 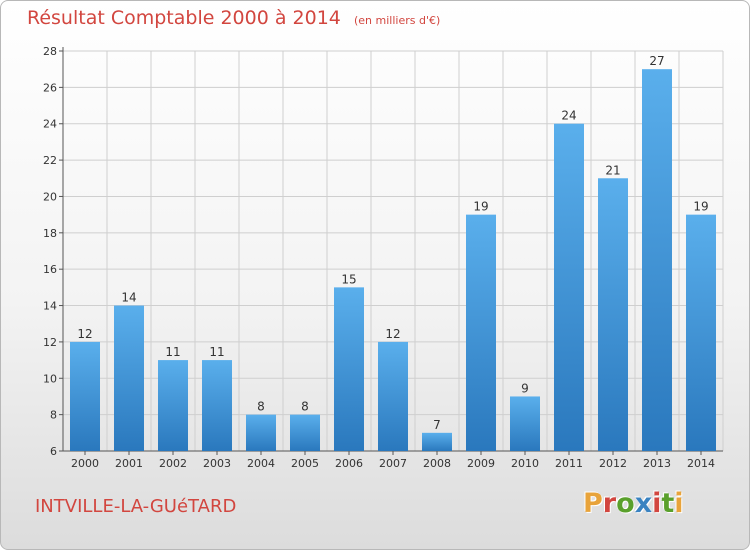 What do you see at coordinates (50, 51) in the screenshot?
I see `y-tick-label: 28` at bounding box center [50, 51].